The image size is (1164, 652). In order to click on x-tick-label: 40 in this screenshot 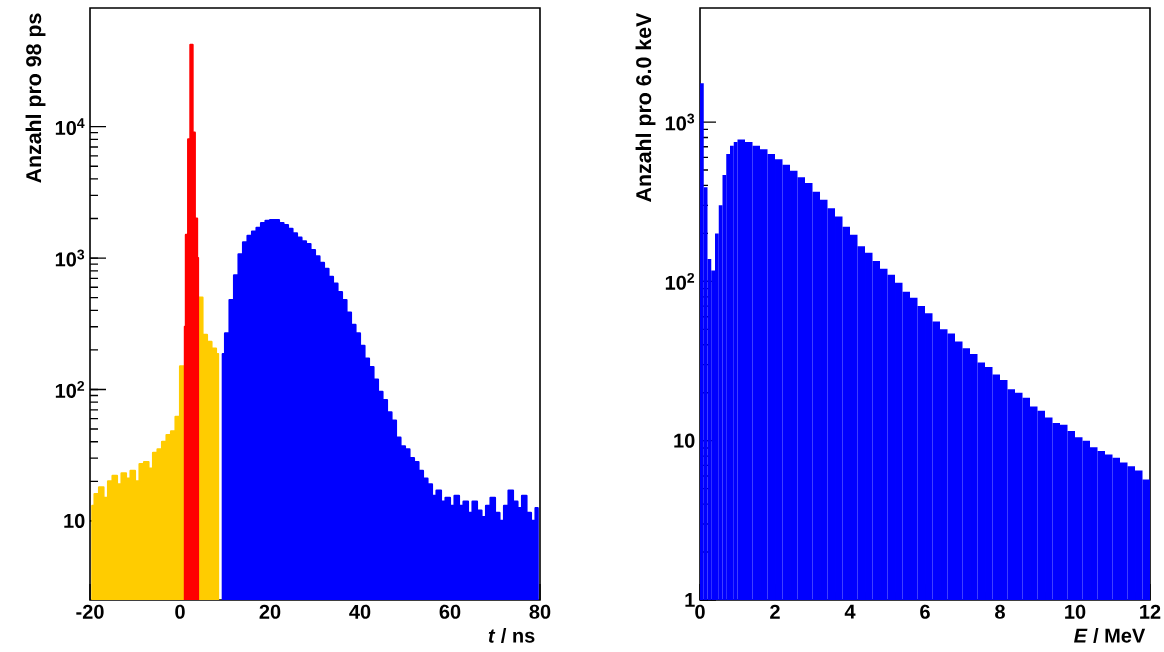, I will do `click(360, 611)`.